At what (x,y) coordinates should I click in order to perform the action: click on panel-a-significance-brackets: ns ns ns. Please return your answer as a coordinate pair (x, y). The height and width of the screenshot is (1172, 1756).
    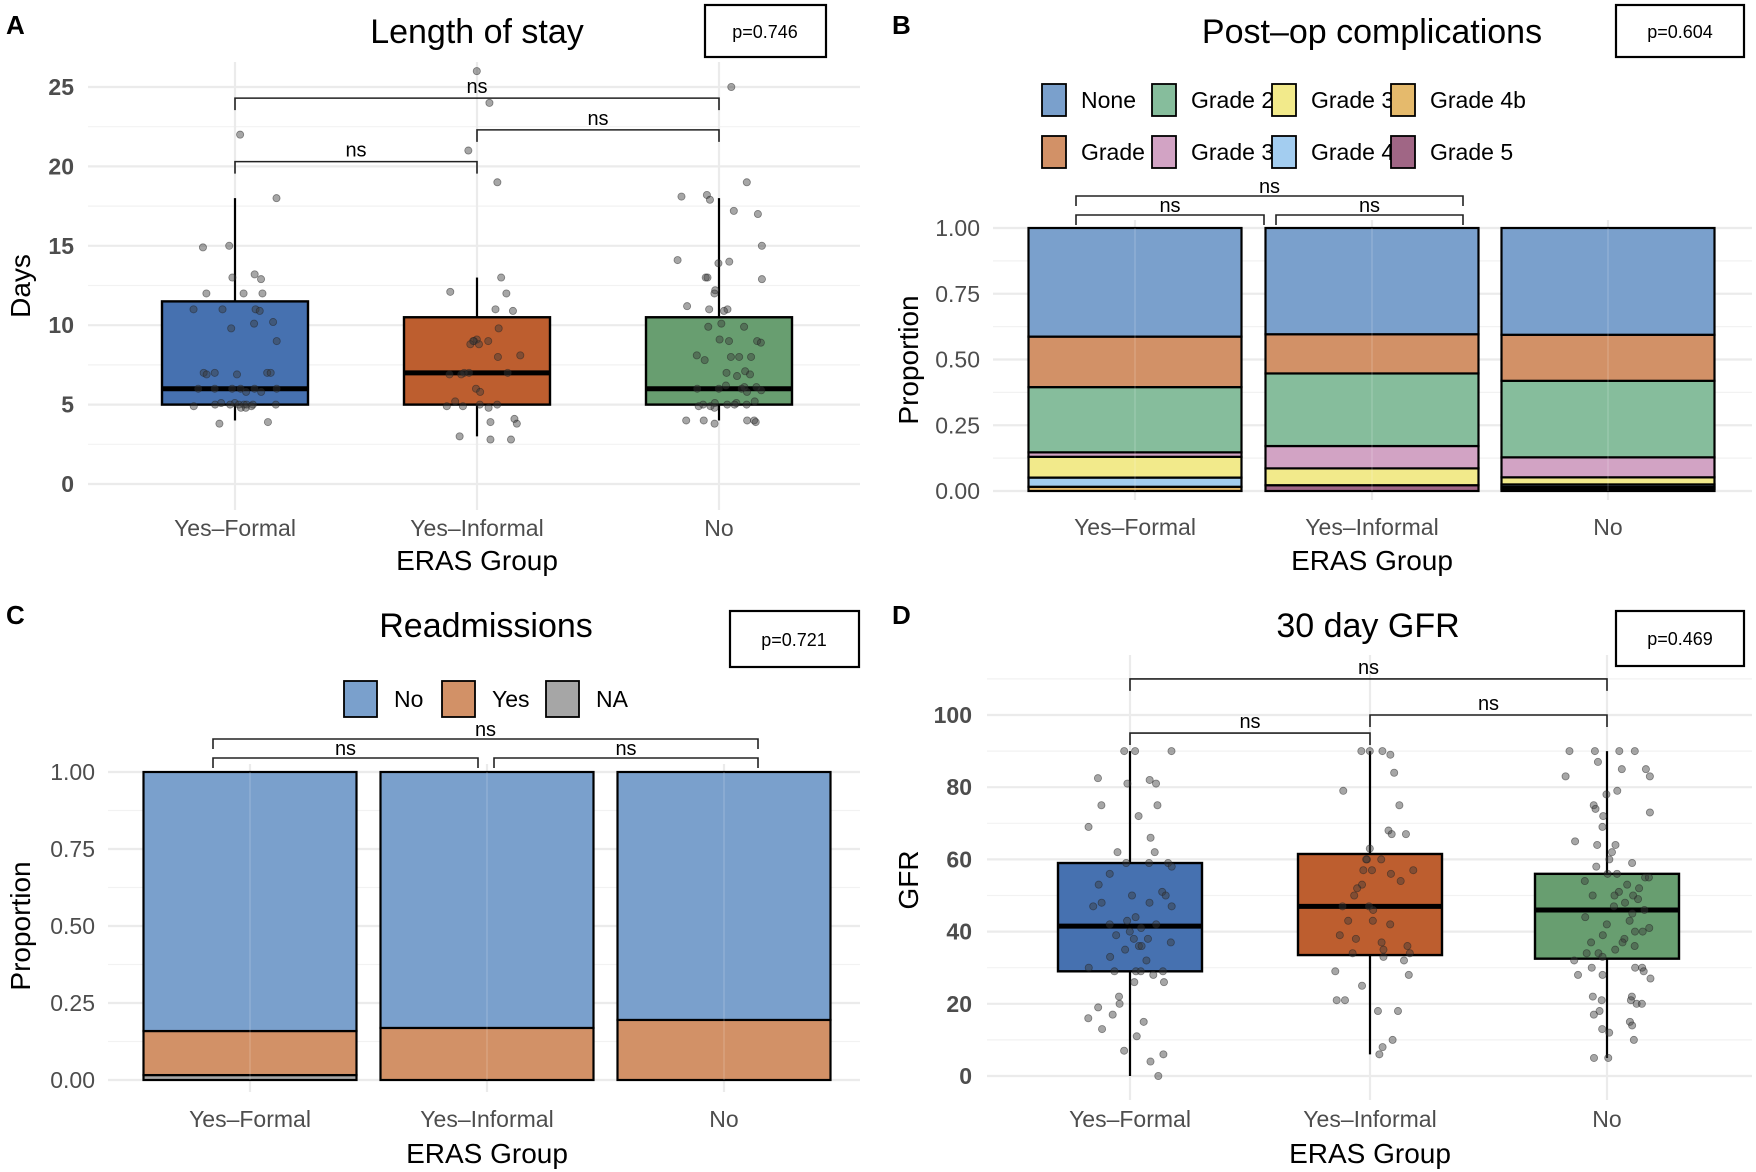
    Looking at the image, I should click on (477, 125).